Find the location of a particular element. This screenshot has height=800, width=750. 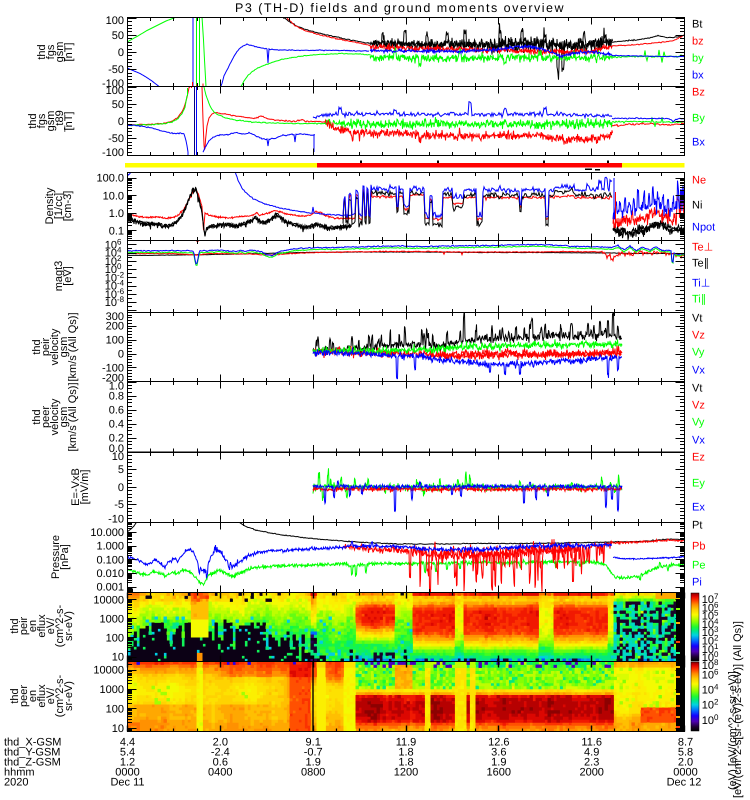

svg-text: Pe is located at coordinates (698, 566).